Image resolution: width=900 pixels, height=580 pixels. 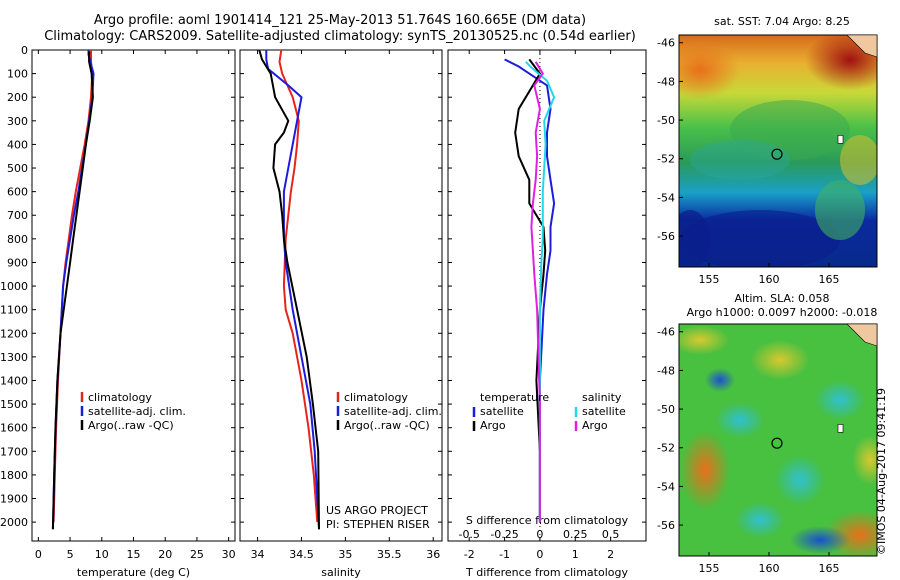 I want to click on y-tick-label: 600, so click(x=17, y=192).